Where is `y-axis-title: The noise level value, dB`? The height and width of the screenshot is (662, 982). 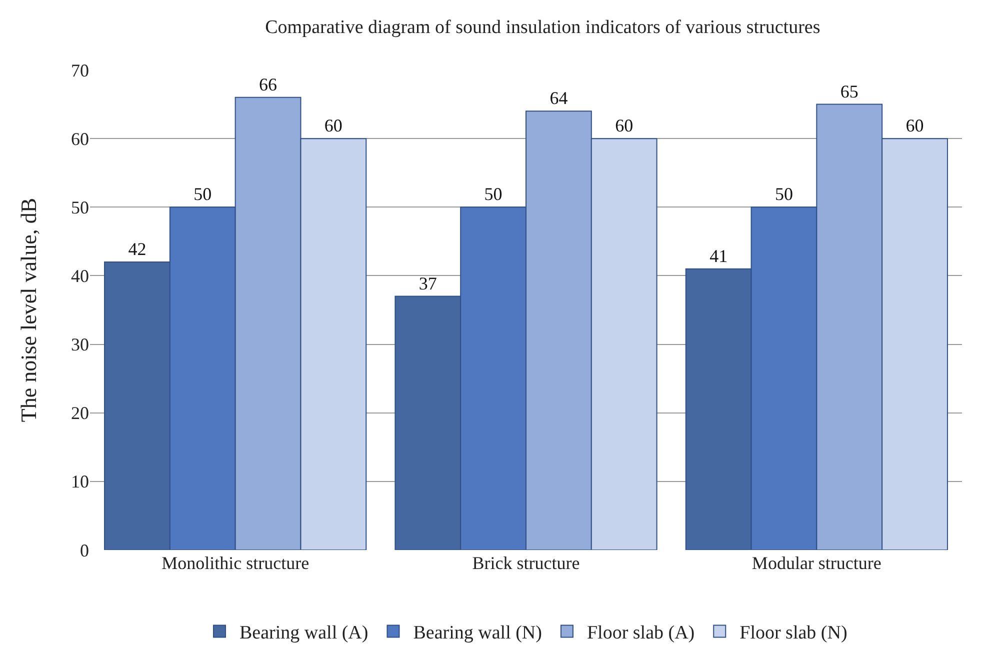
y-axis-title: The noise level value, dB is located at coordinates (28, 310).